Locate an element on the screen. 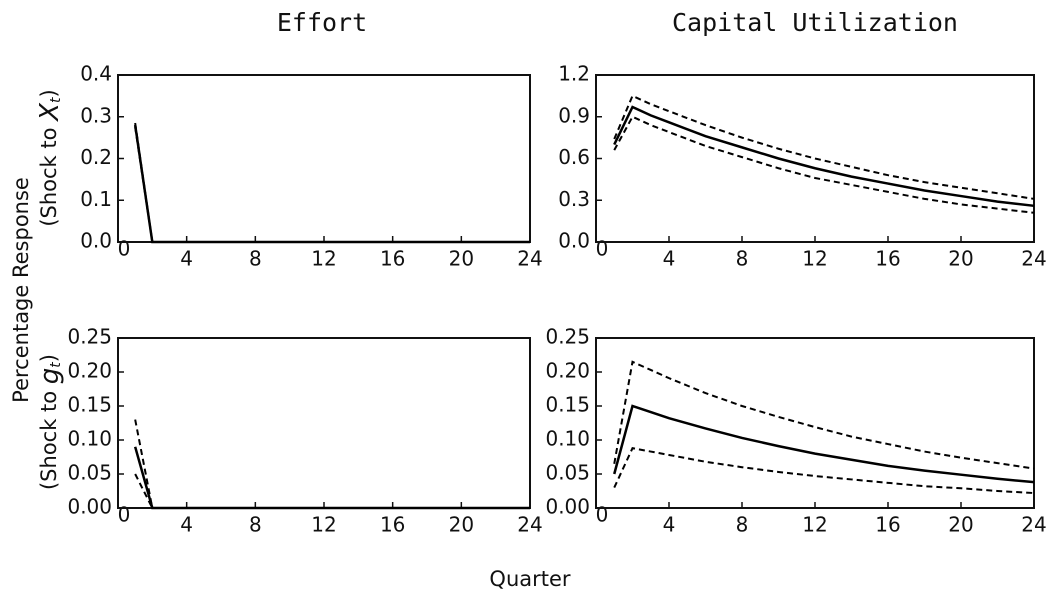 The image size is (1058, 595). column-title: Capital Utilization is located at coordinates (815, 22).